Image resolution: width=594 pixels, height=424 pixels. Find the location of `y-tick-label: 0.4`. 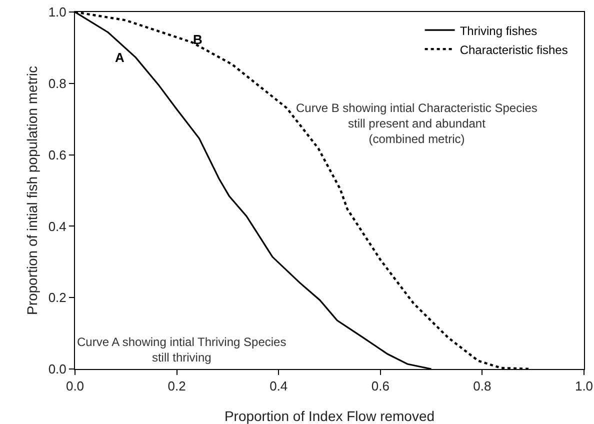

y-tick-label: 0.4 is located at coordinates (57, 226).